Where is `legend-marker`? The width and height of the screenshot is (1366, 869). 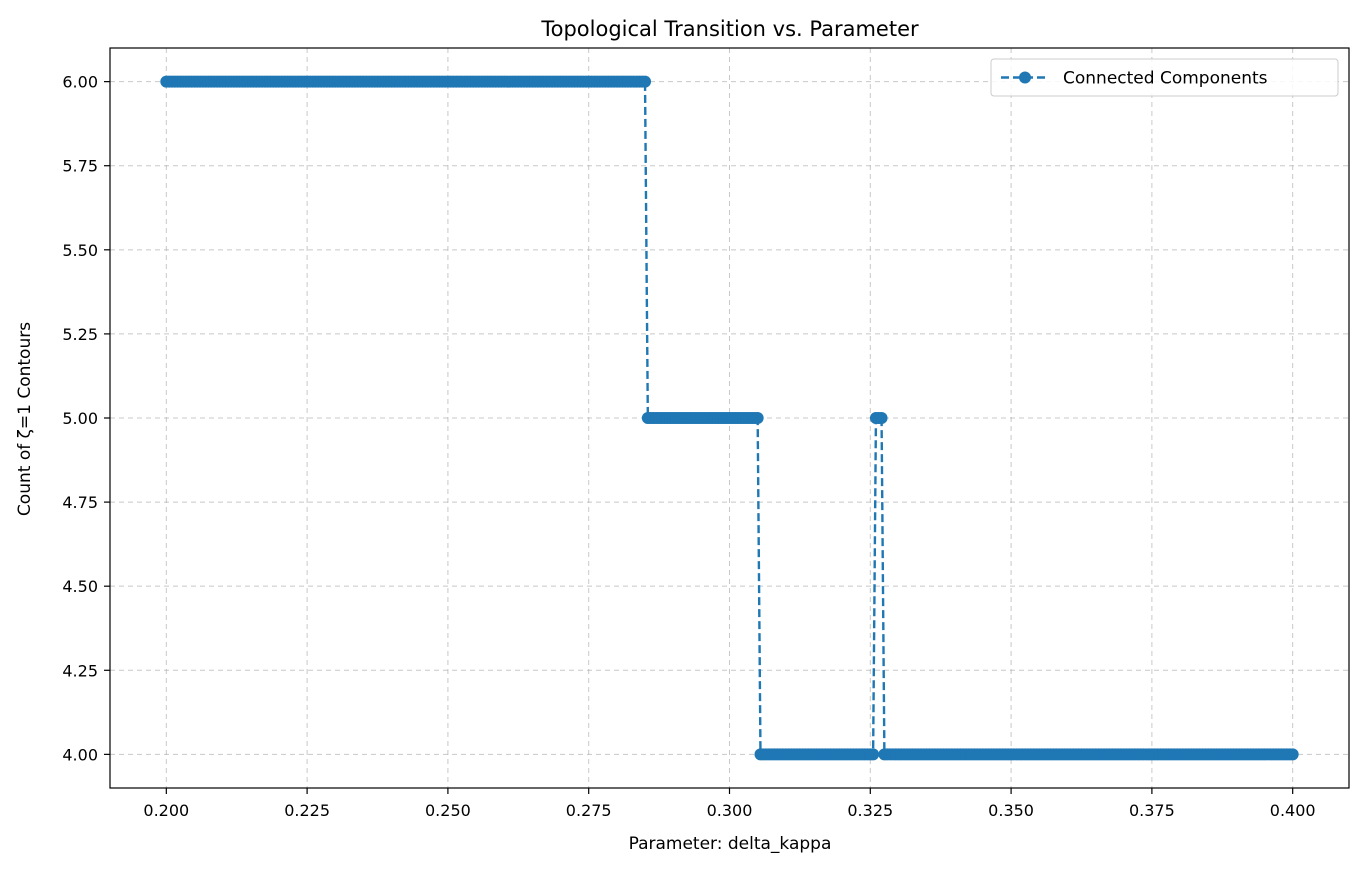
legend-marker is located at coordinates (1025, 77).